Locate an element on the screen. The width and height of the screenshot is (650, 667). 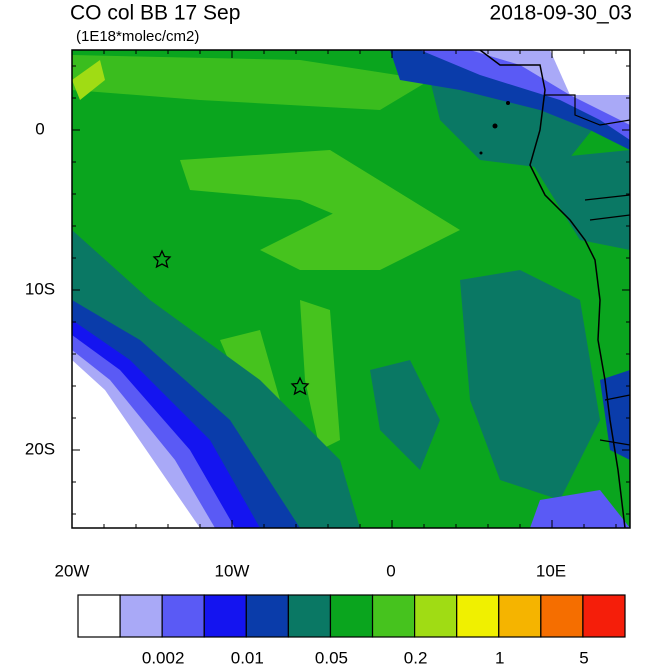
colorbar-label: 0.01 is located at coordinates (247, 657).